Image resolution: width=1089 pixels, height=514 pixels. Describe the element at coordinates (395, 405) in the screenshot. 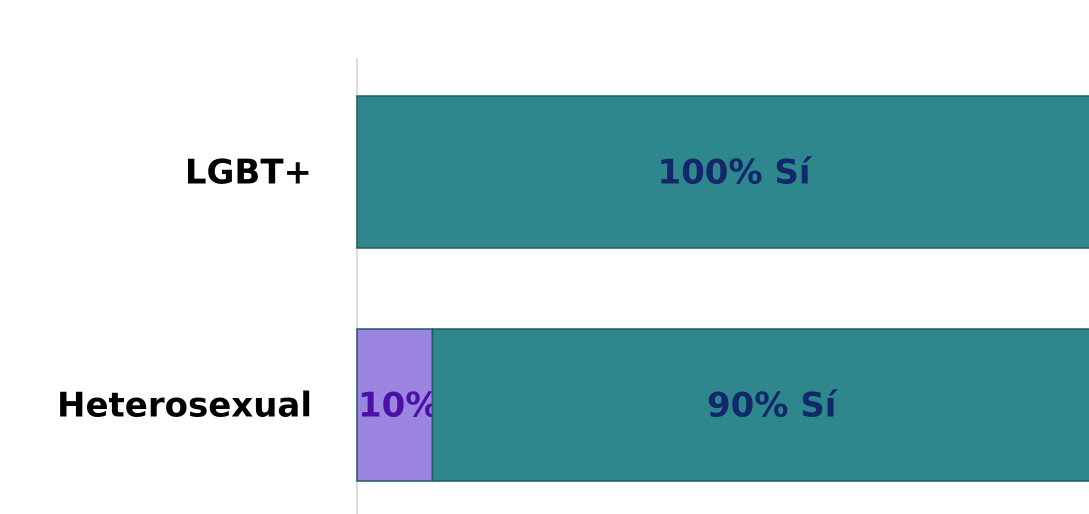

I see `bar-segment` at that location.